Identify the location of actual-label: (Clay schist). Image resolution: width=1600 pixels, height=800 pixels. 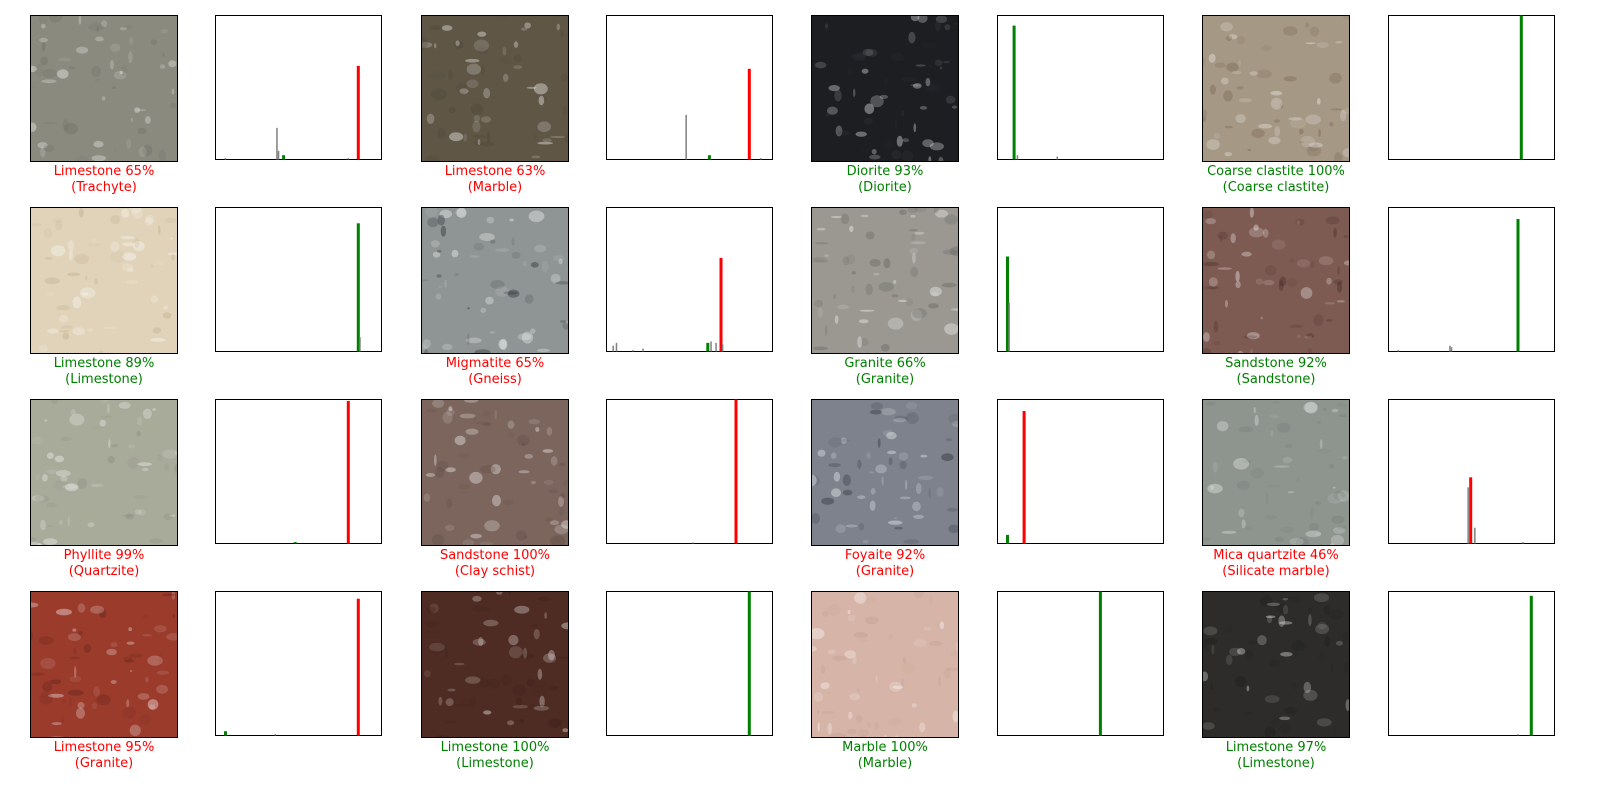
(495, 571).